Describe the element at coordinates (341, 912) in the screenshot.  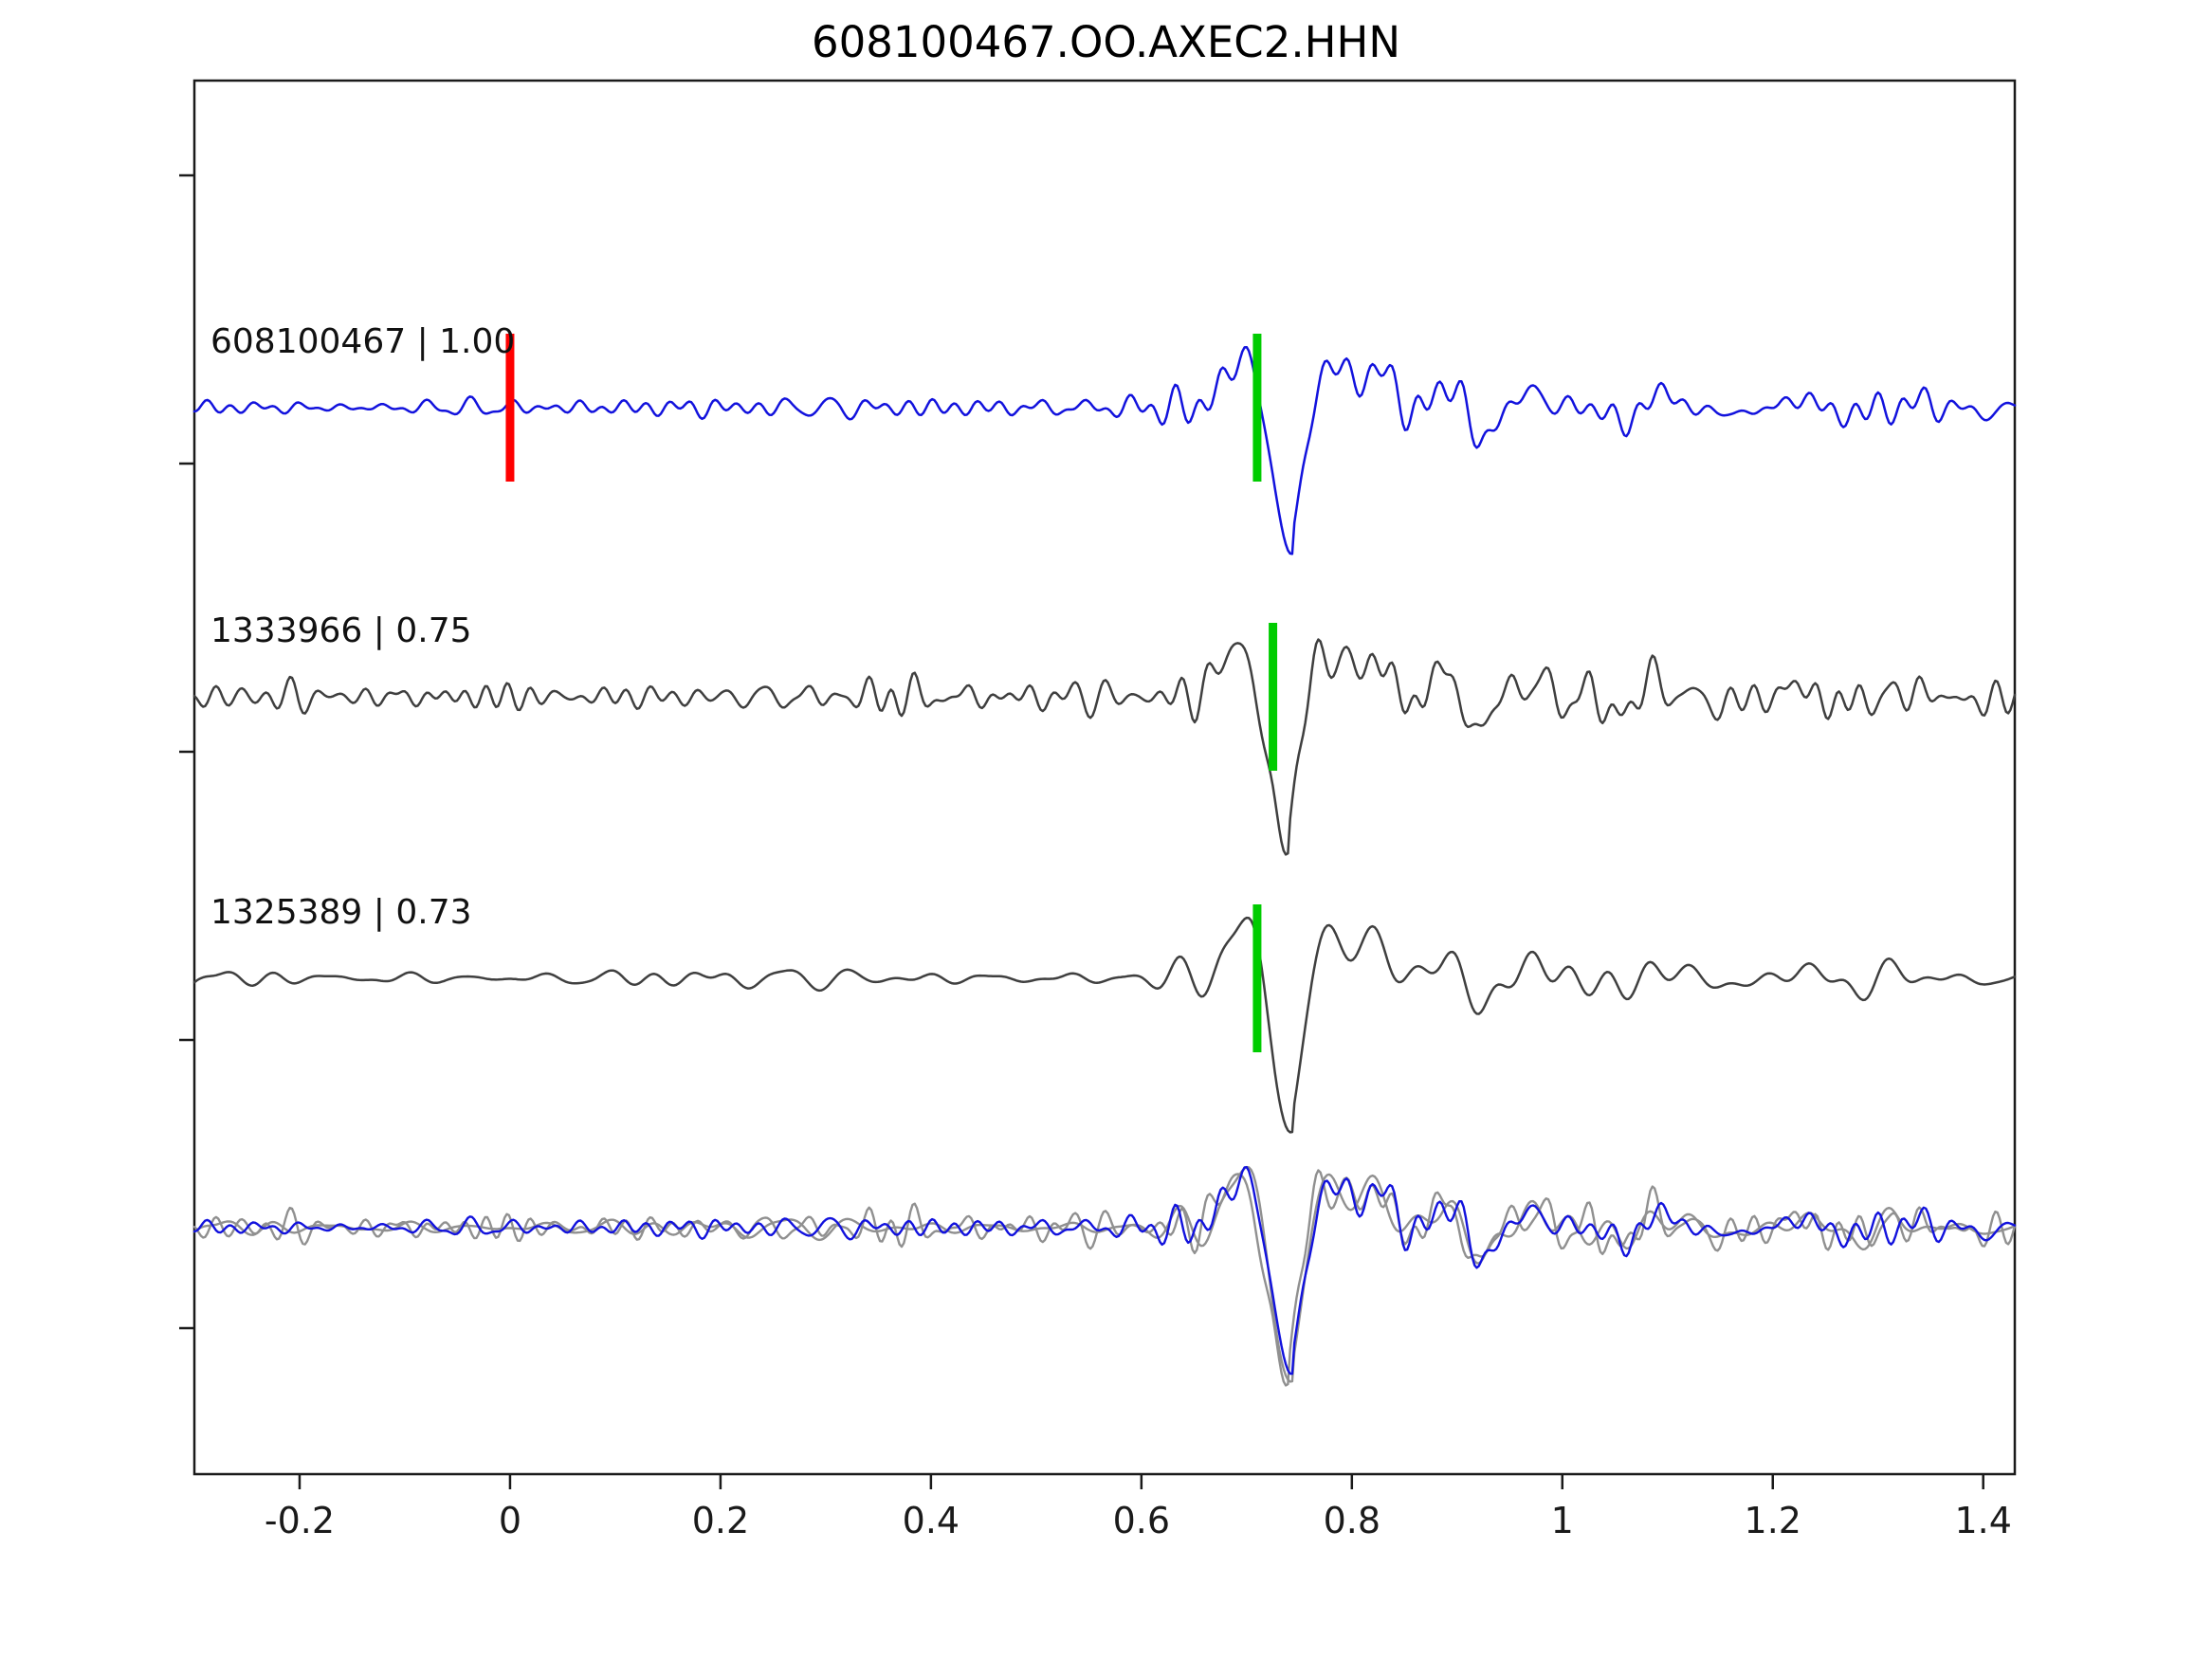
I see `trace-label: 1325389 | 0.73` at that location.